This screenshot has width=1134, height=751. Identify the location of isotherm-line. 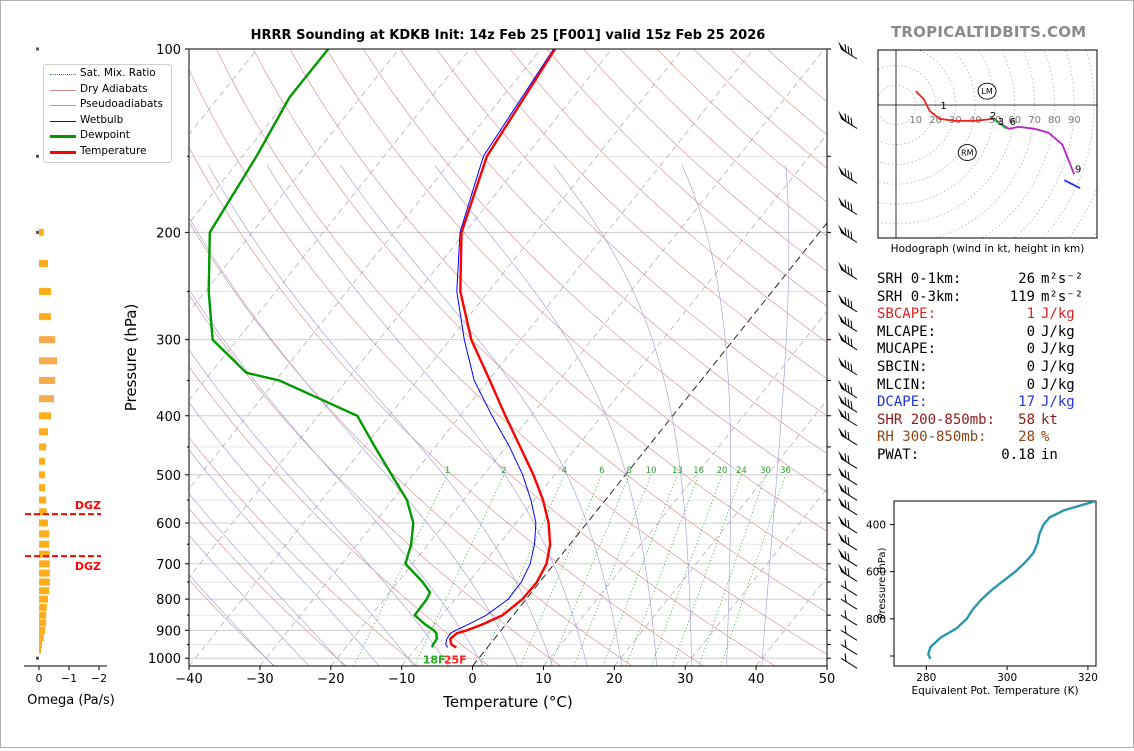
(755, 577).